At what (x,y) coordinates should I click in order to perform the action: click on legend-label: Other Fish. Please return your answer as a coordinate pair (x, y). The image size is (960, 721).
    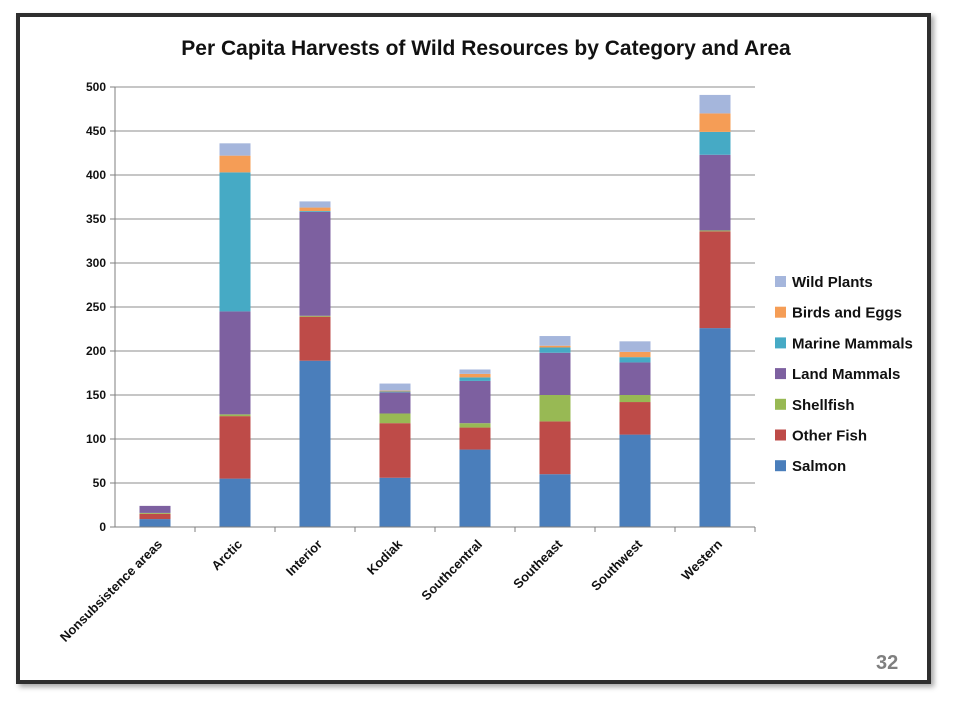
    Looking at the image, I should click on (829, 436).